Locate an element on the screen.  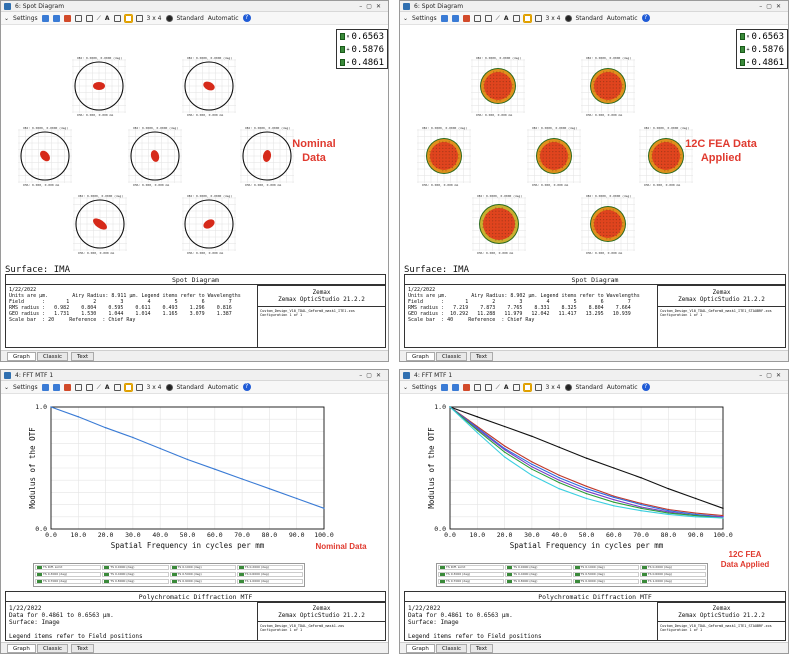
data-point is located at coordinates (504, 457).